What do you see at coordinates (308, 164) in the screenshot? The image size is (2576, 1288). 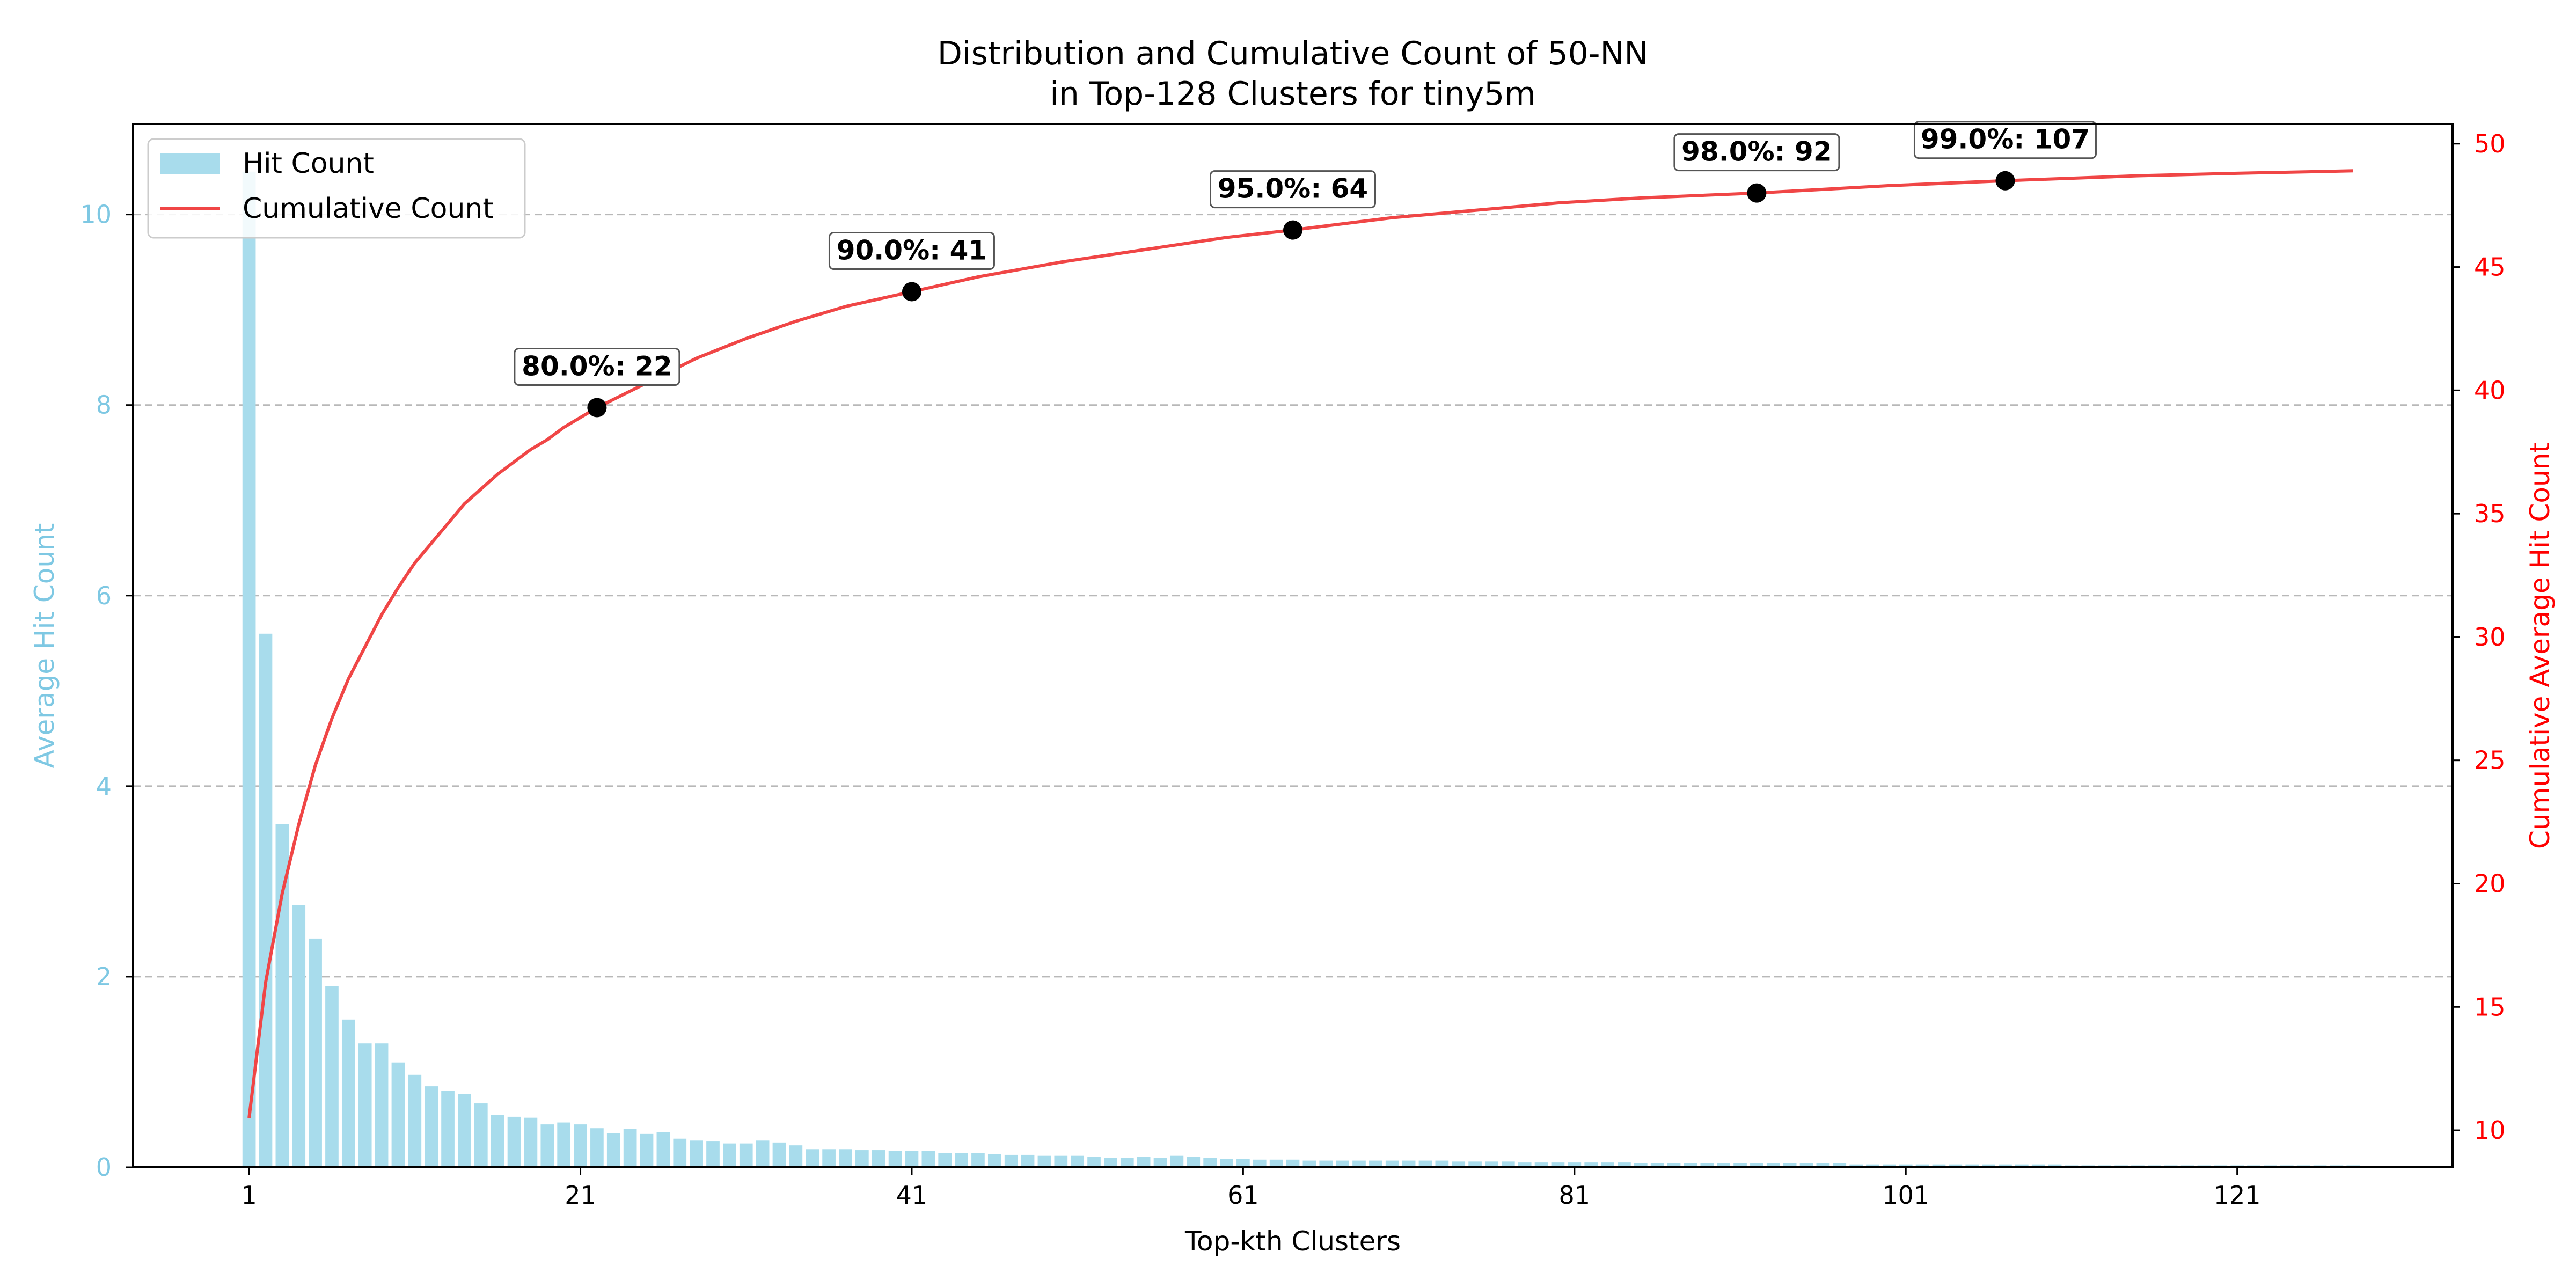 I see `legend-hit-count: Hit Count` at bounding box center [308, 164].